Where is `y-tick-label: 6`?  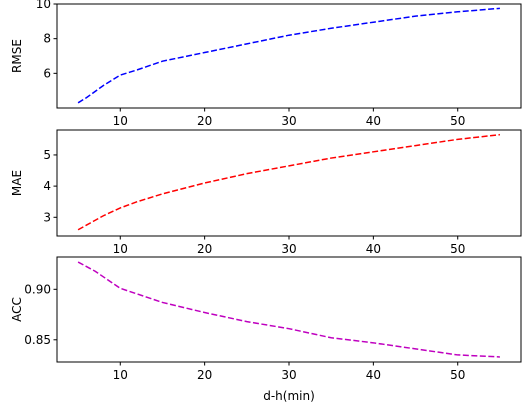
y-tick-label: 6 is located at coordinates (47, 73).